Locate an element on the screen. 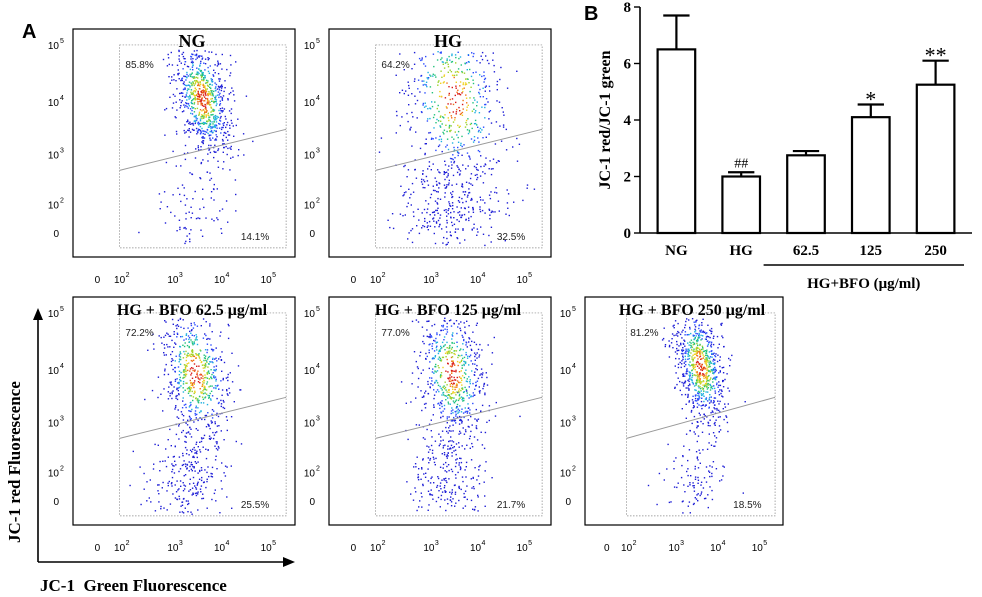 This screenshot has height=597, width=982. y-tick-label: 0 is located at coordinates (568, 502).